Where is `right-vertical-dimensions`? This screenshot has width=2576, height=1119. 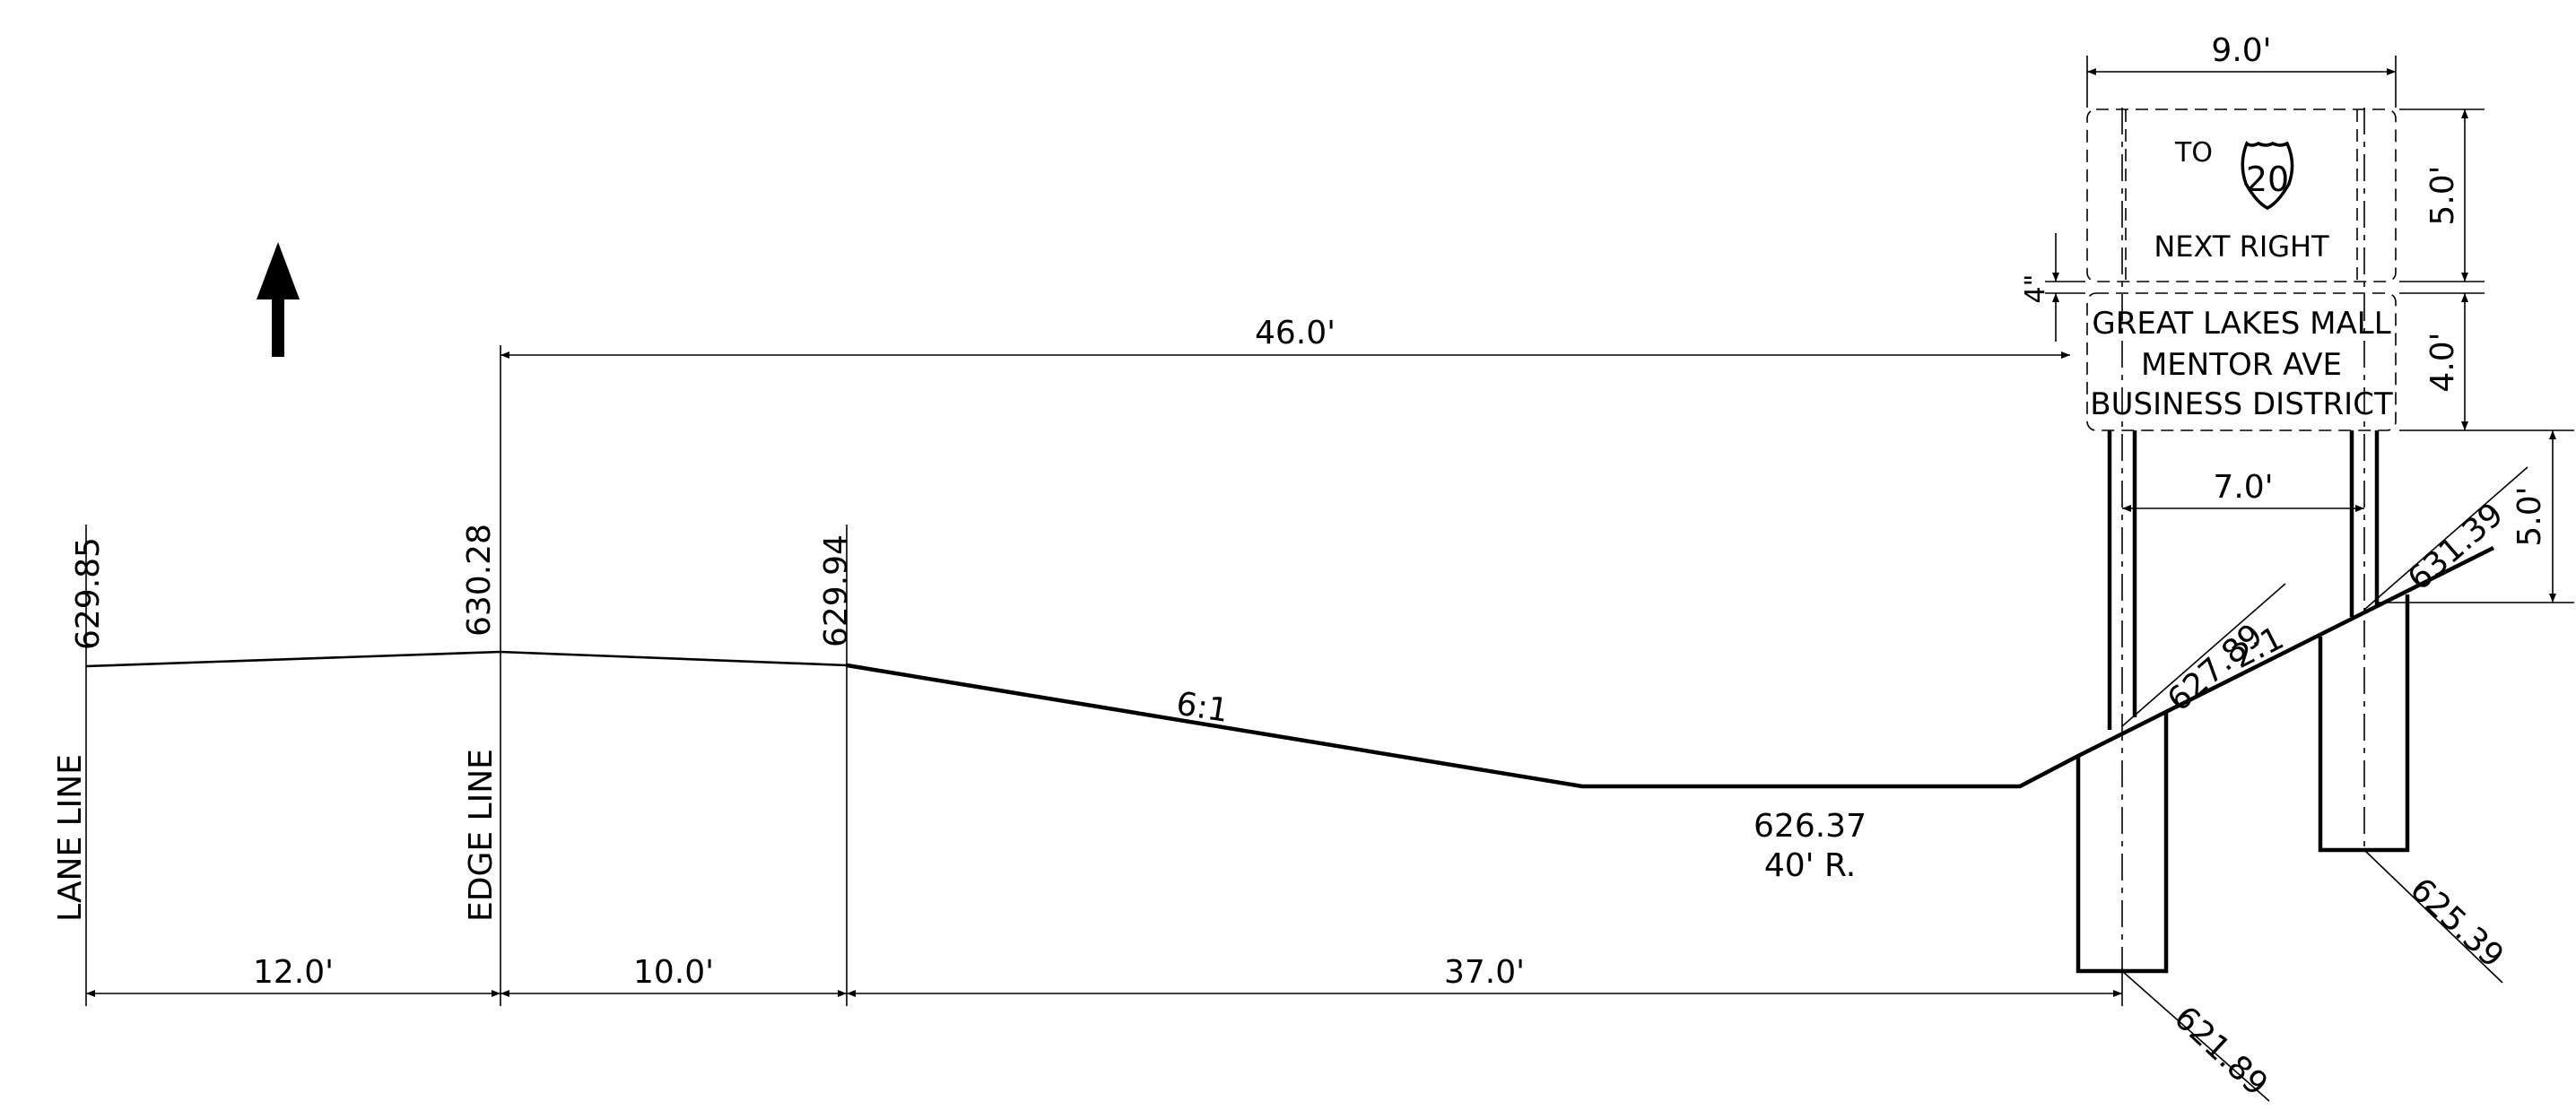
right-vertical-dimensions is located at coordinates (2475, 356).